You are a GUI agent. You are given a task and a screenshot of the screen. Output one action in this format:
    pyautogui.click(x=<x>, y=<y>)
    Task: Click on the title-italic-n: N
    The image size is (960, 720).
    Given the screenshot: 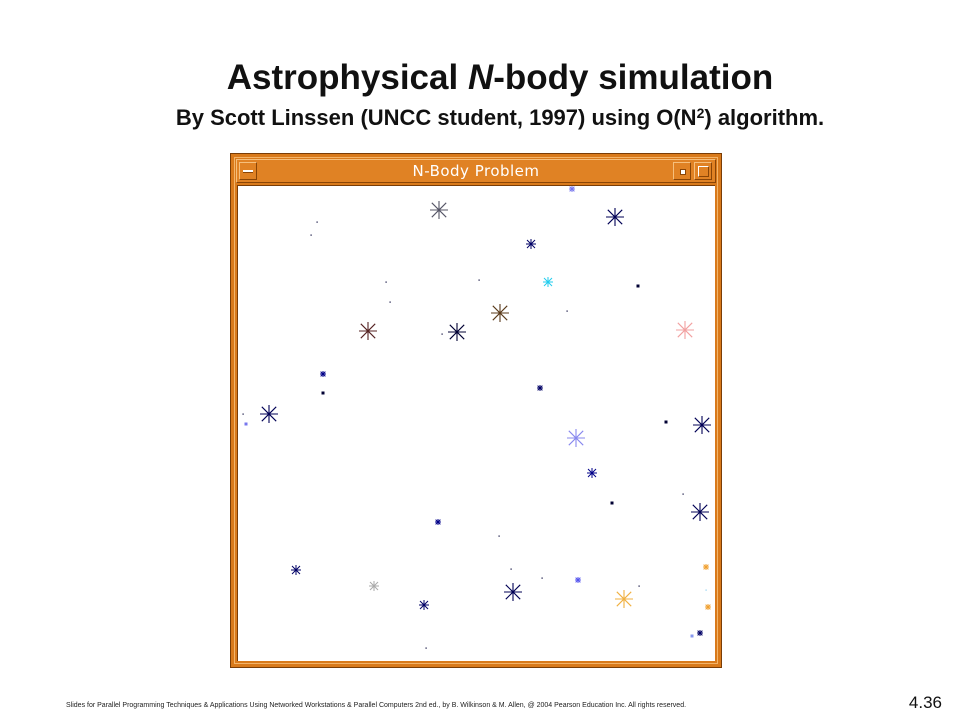 What is the action you would take?
    pyautogui.click(x=480, y=77)
    